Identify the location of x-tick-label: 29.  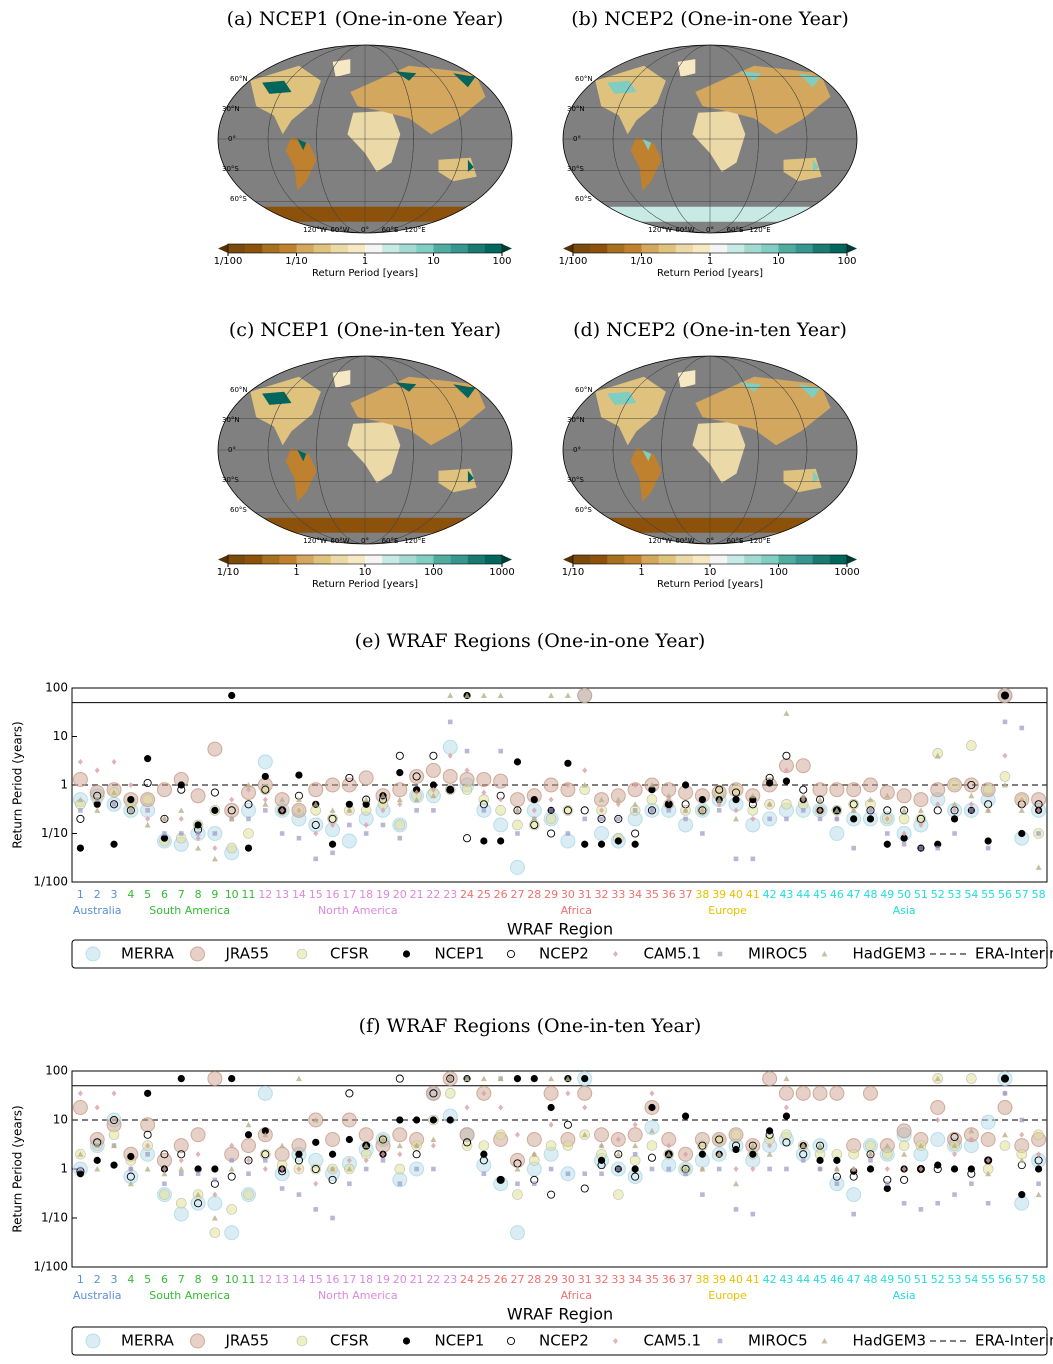
(551, 894).